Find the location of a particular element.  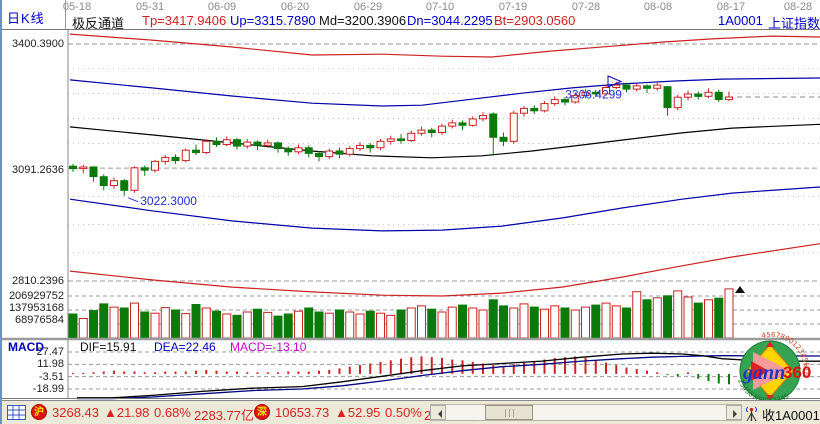

svg-text: 3022.3000 is located at coordinates (168, 201).